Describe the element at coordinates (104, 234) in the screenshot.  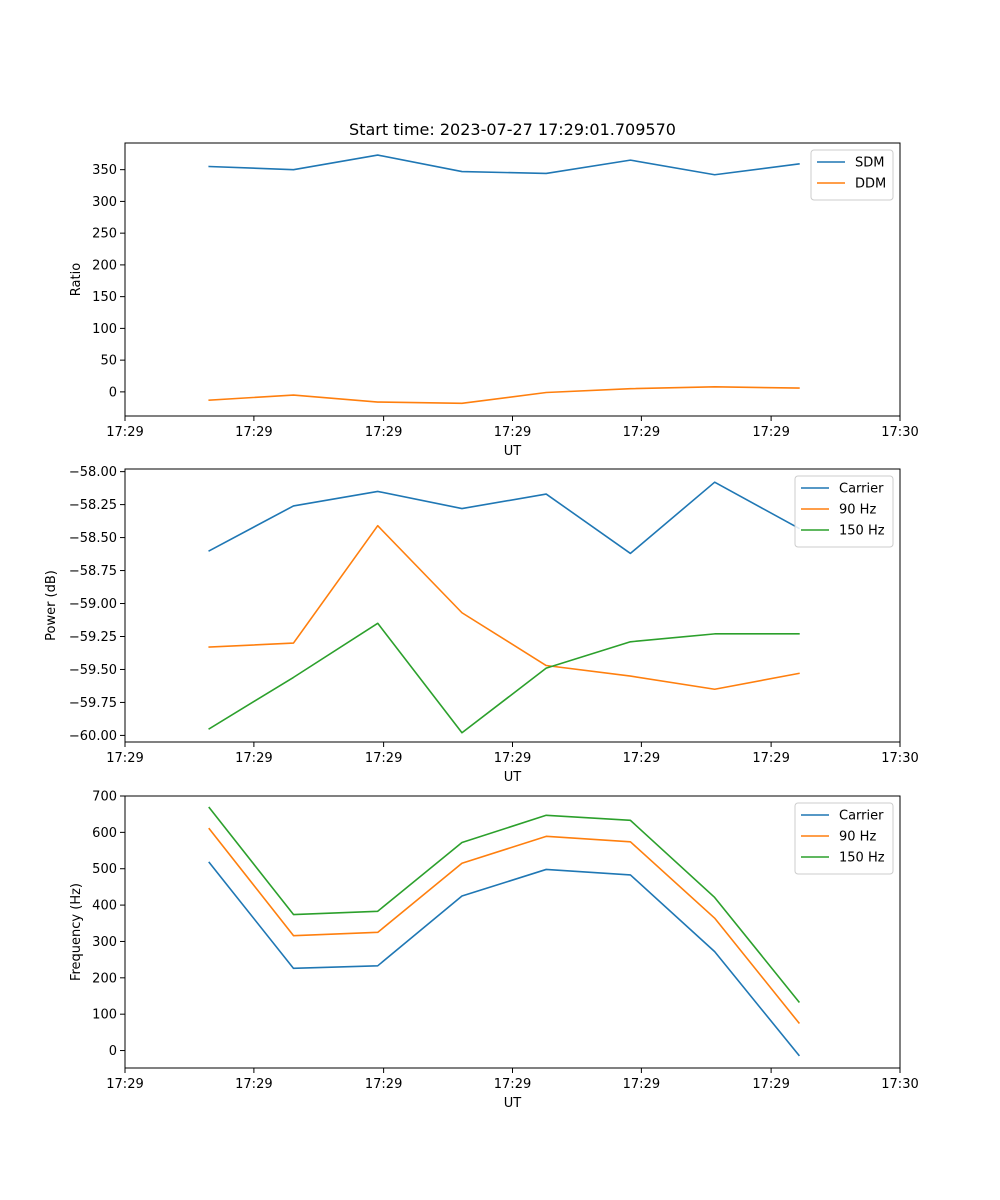
I see `y-tick-label: 250` at that location.